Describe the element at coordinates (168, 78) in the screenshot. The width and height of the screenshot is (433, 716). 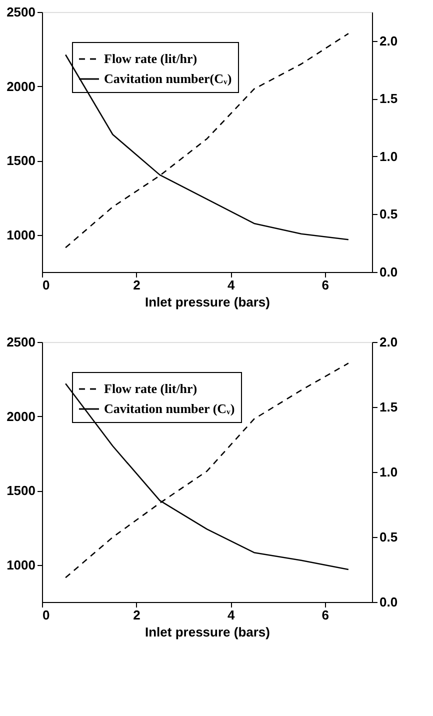
I see `legend-label: Cavitation number(Cᵥ)` at that location.